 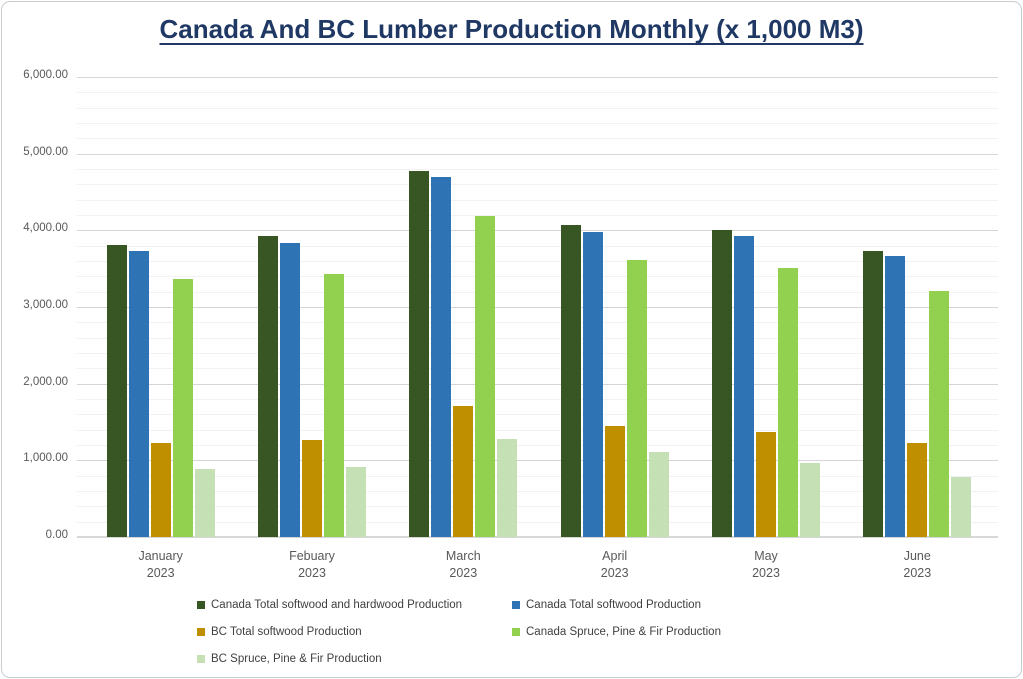 I want to click on x-axis-month-text: January, so click(x=160, y=556).